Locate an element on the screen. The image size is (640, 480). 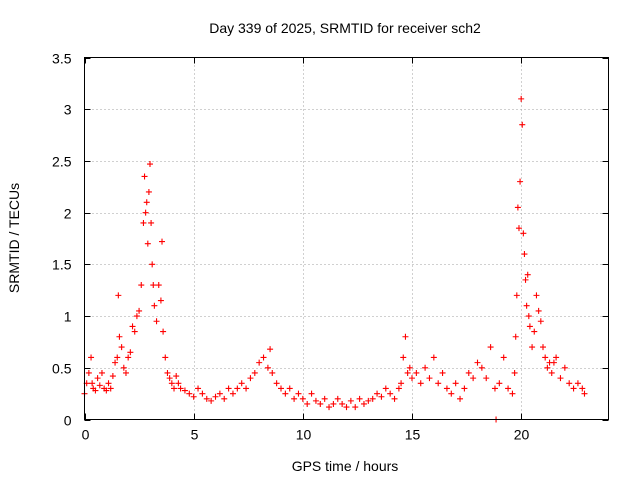
y-tick-label: 0.5 is located at coordinates (62, 369).